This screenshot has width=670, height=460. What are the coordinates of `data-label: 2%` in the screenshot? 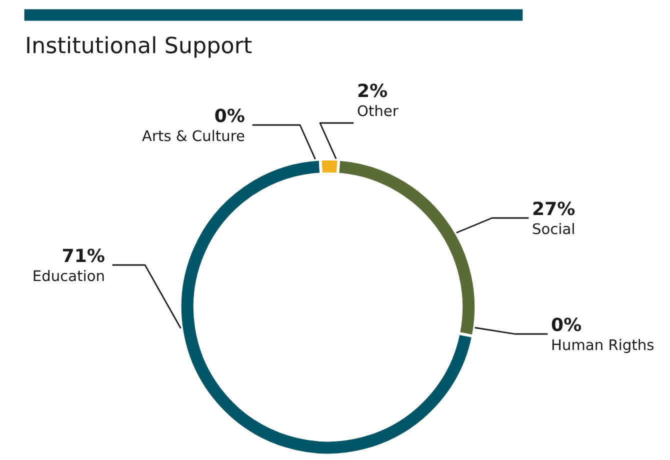 It's located at (373, 91).